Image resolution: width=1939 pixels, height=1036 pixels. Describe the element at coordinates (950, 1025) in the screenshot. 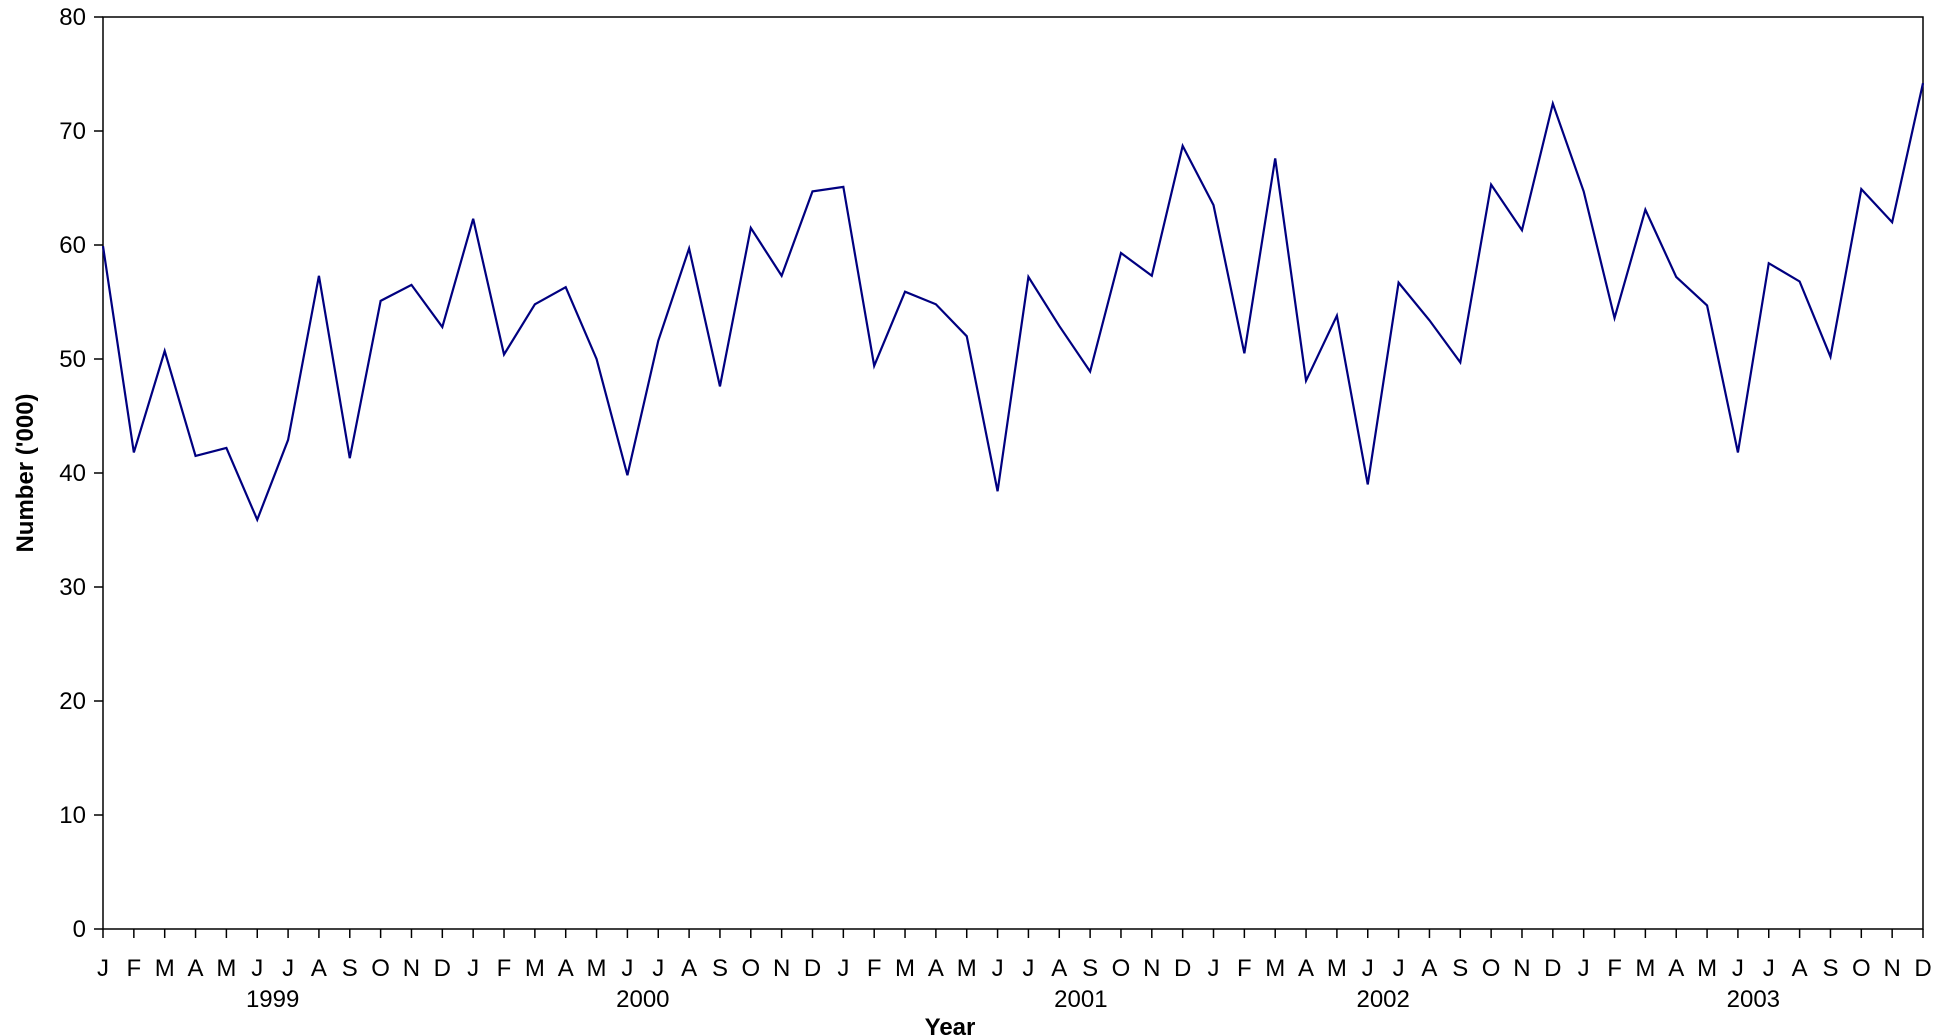

I see `x-axis-title: Year` at that location.